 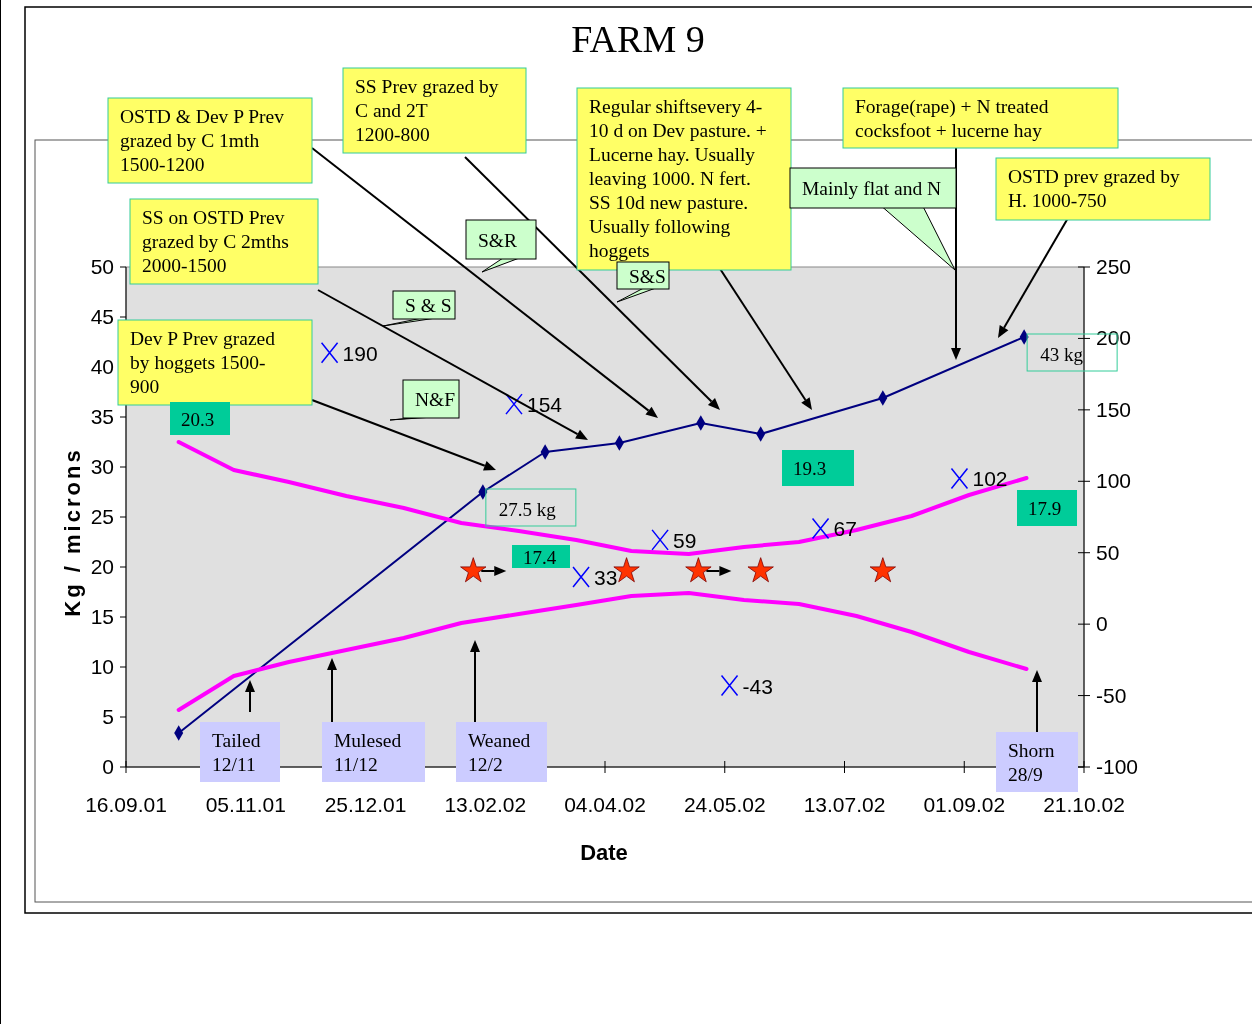 I want to click on annotation: Shorn 28/9, so click(x=1031, y=762).